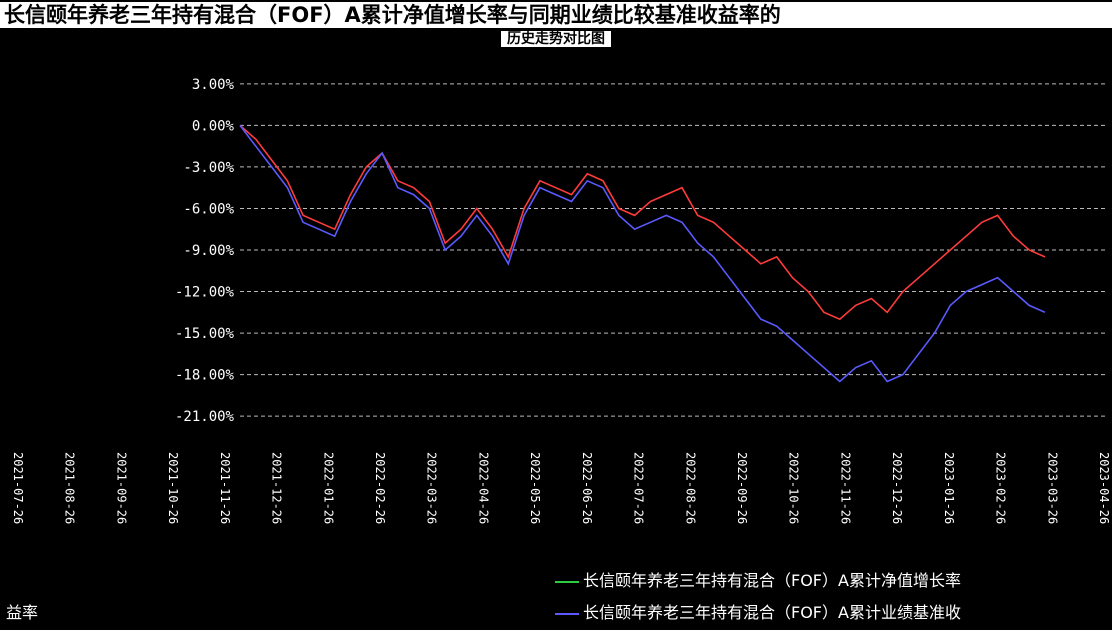 This screenshot has height=630, width=1112. Describe the element at coordinates (1052, 488) in the screenshot. I see `x-tick-label: 2023-03-26` at that location.